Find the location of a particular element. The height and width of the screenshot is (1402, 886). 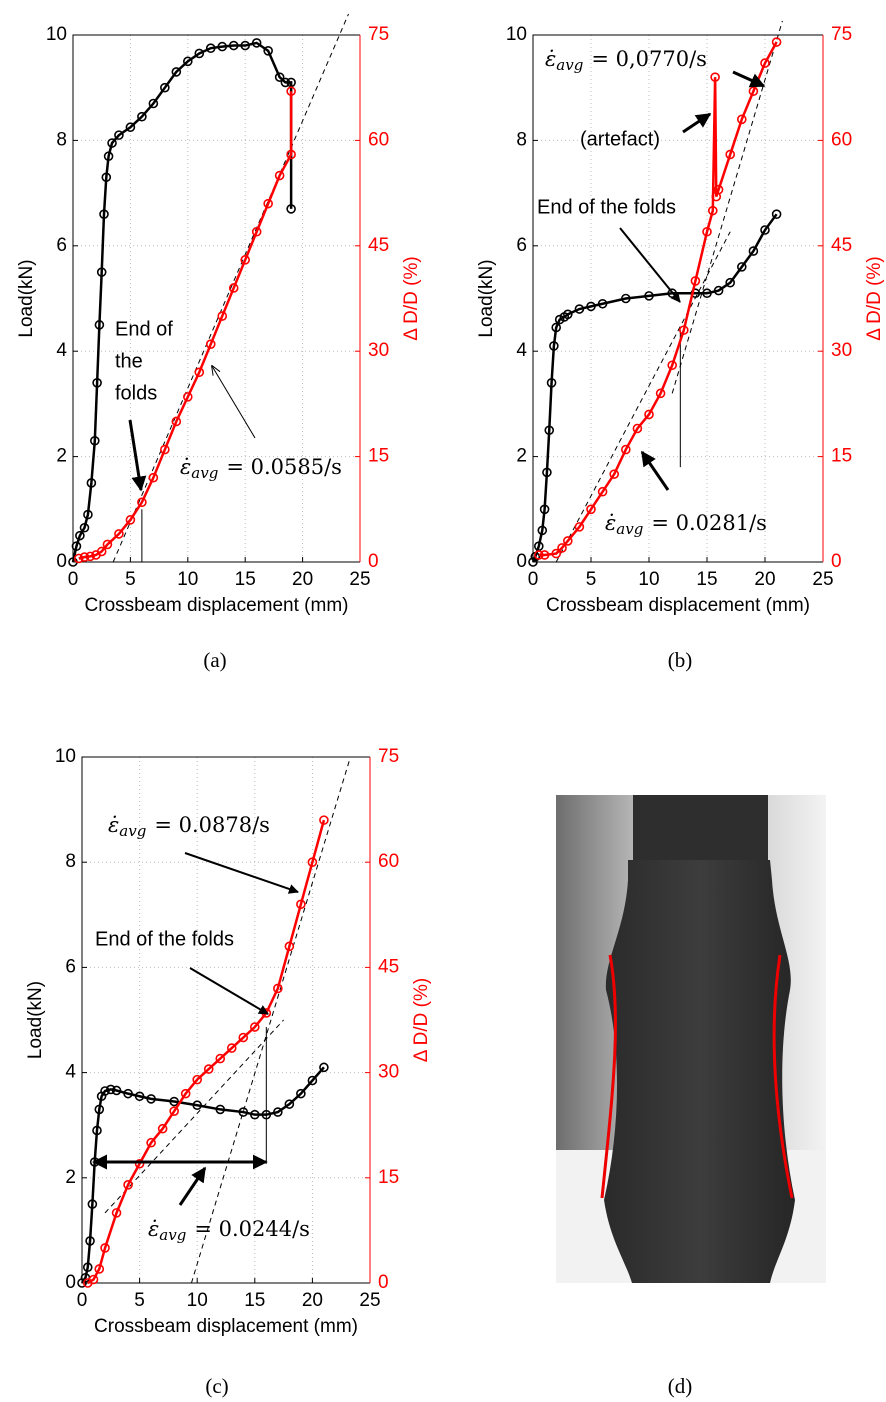

y2-tick-label: 45 is located at coordinates (388, 966).